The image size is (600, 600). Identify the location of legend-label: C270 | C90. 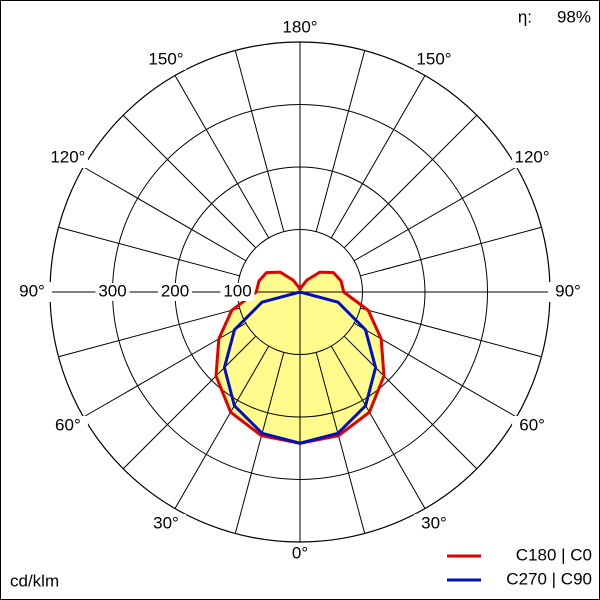
(549, 578).